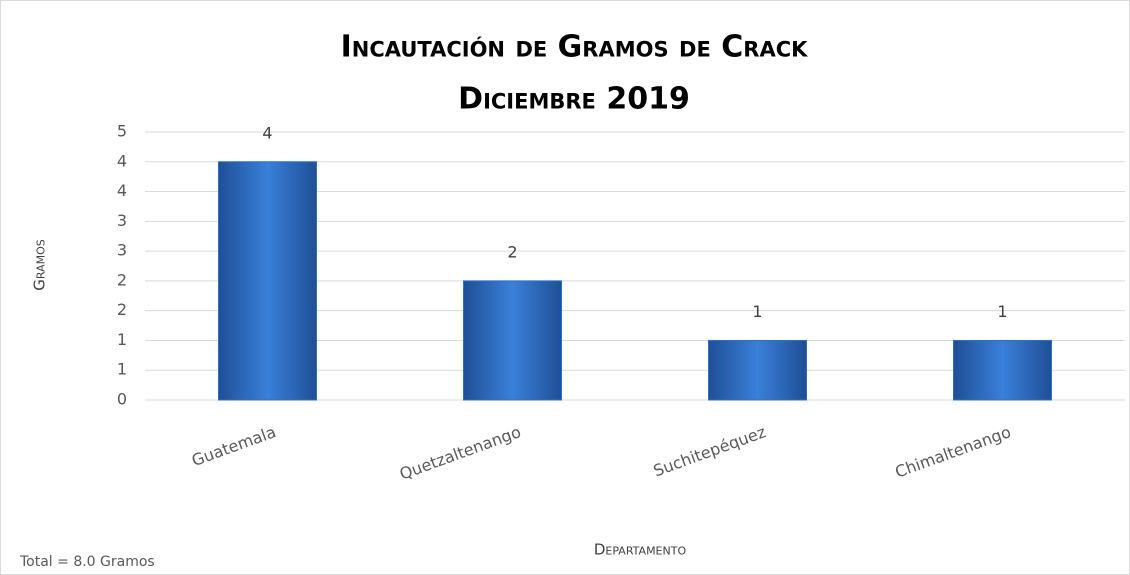  What do you see at coordinates (575, 47) in the screenshot?
I see `chart-title: Incautación de Gramos de Crack` at bounding box center [575, 47].